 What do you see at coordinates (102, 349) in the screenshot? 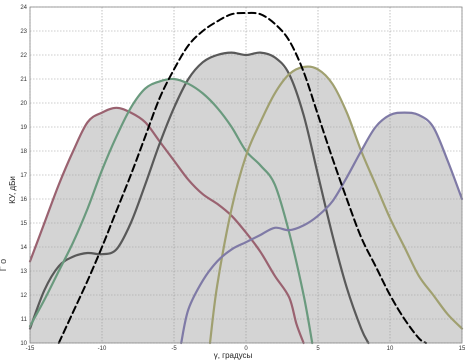
I see `x-tick-label: -10` at bounding box center [102, 349].